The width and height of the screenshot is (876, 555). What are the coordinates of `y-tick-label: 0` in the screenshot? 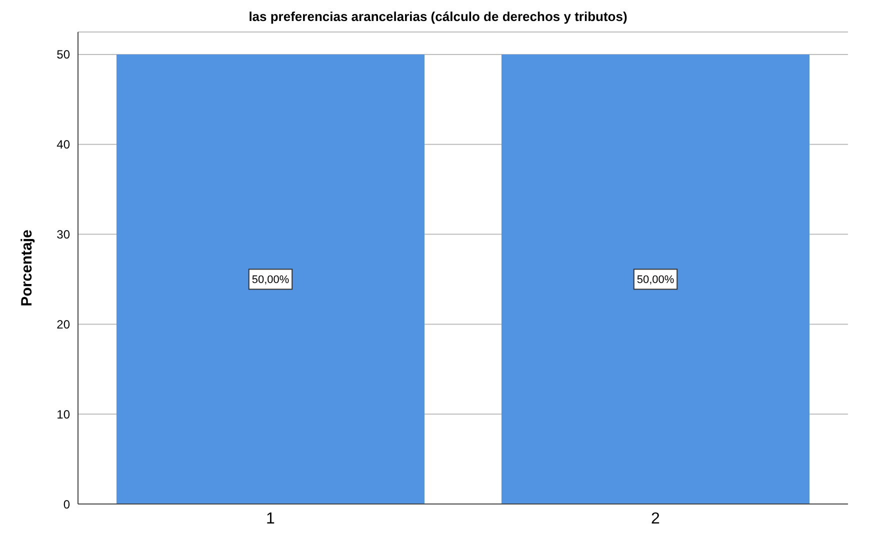 It's located at (66, 504).